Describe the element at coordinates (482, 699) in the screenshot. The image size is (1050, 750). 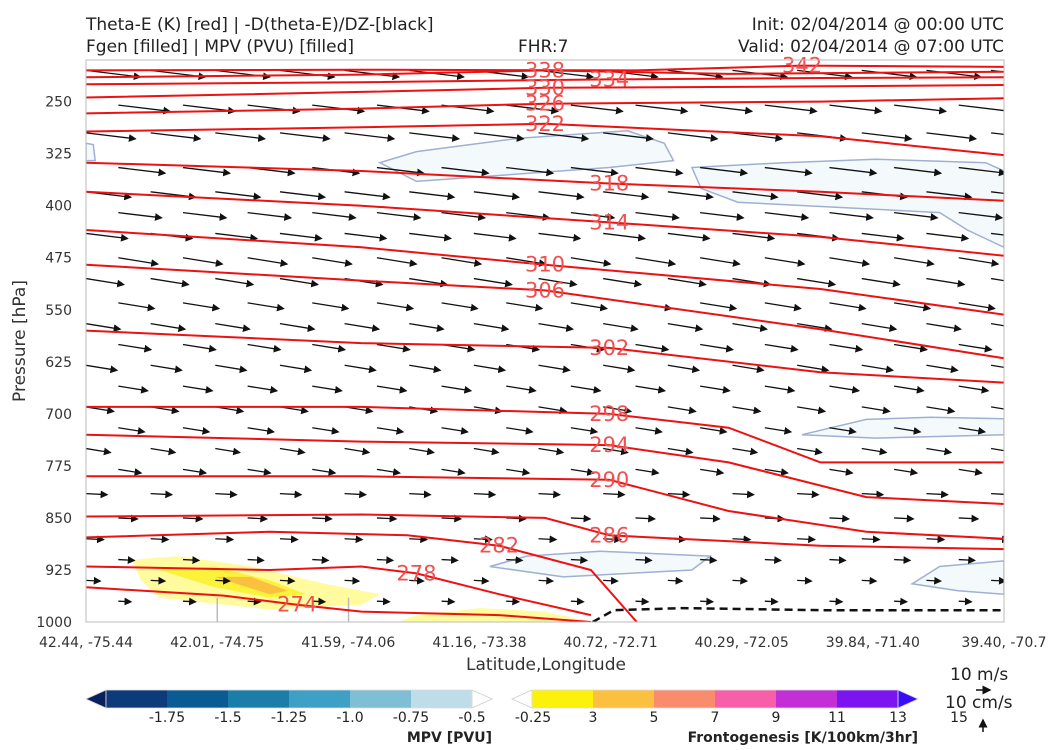
I see `colorbar-extend-high` at that location.